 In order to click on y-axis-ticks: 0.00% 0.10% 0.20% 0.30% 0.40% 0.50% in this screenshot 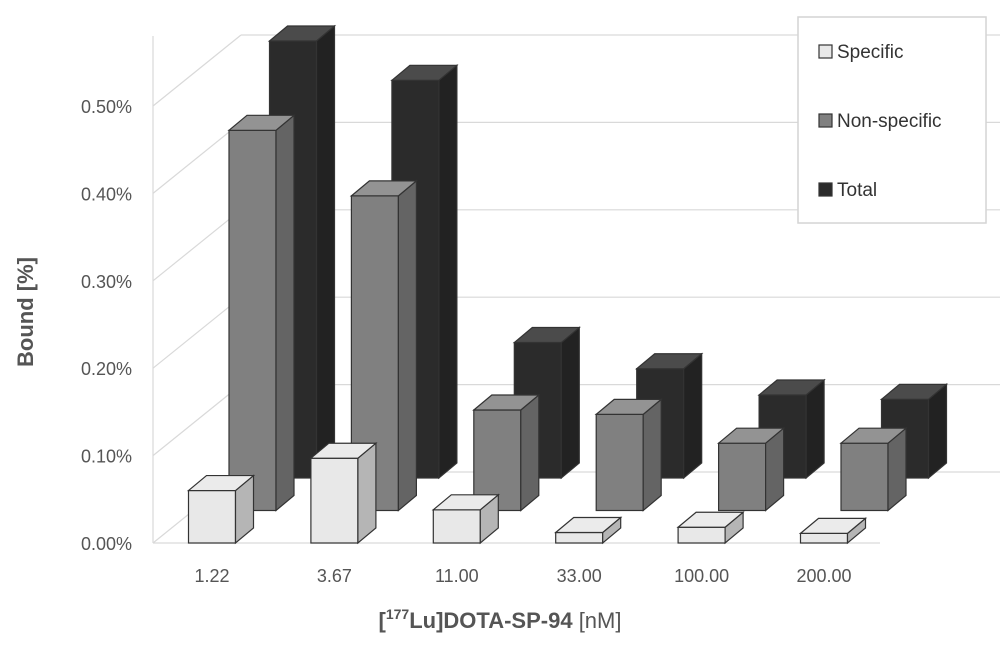, I will do `click(106, 325)`.